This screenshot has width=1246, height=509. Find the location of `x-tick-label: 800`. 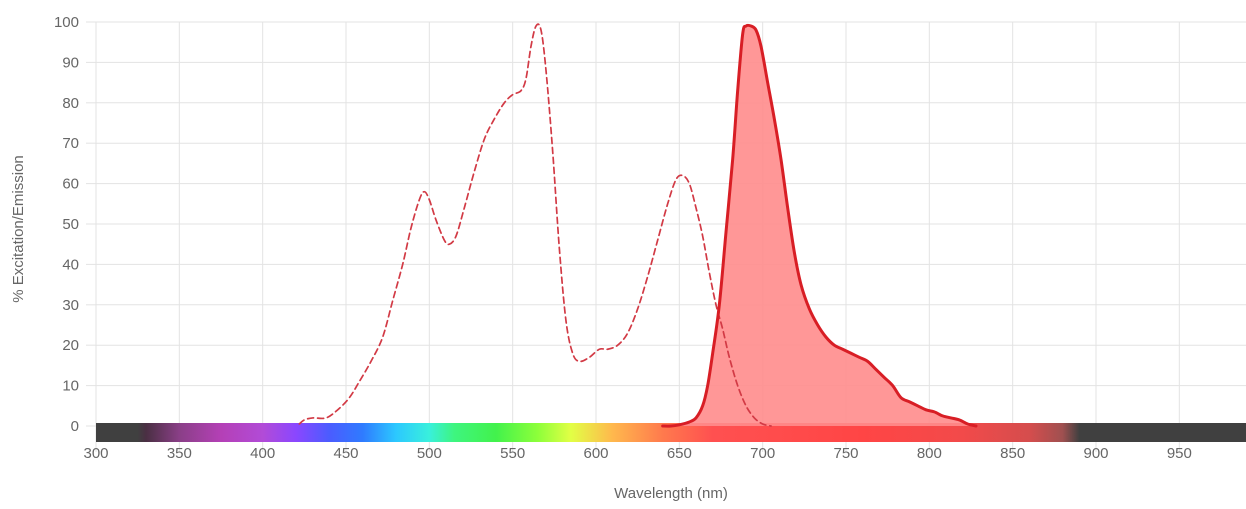

x-tick-label: 800 is located at coordinates (929, 453).